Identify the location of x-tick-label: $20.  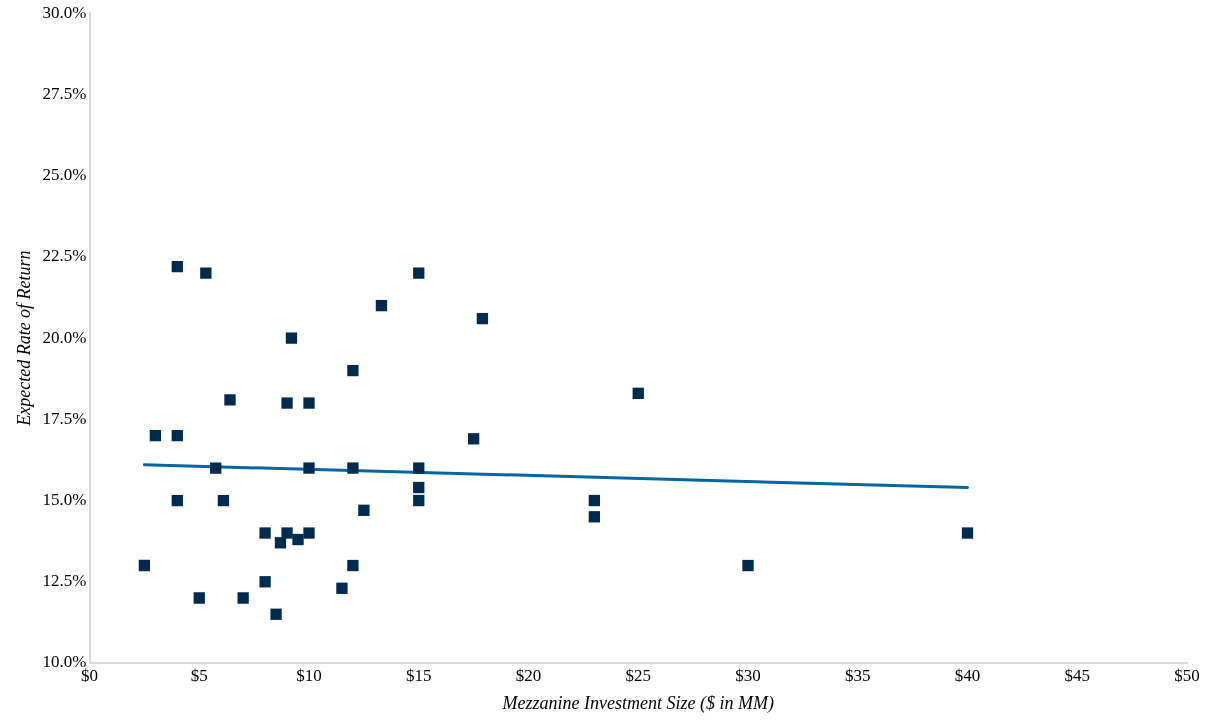
(528, 675).